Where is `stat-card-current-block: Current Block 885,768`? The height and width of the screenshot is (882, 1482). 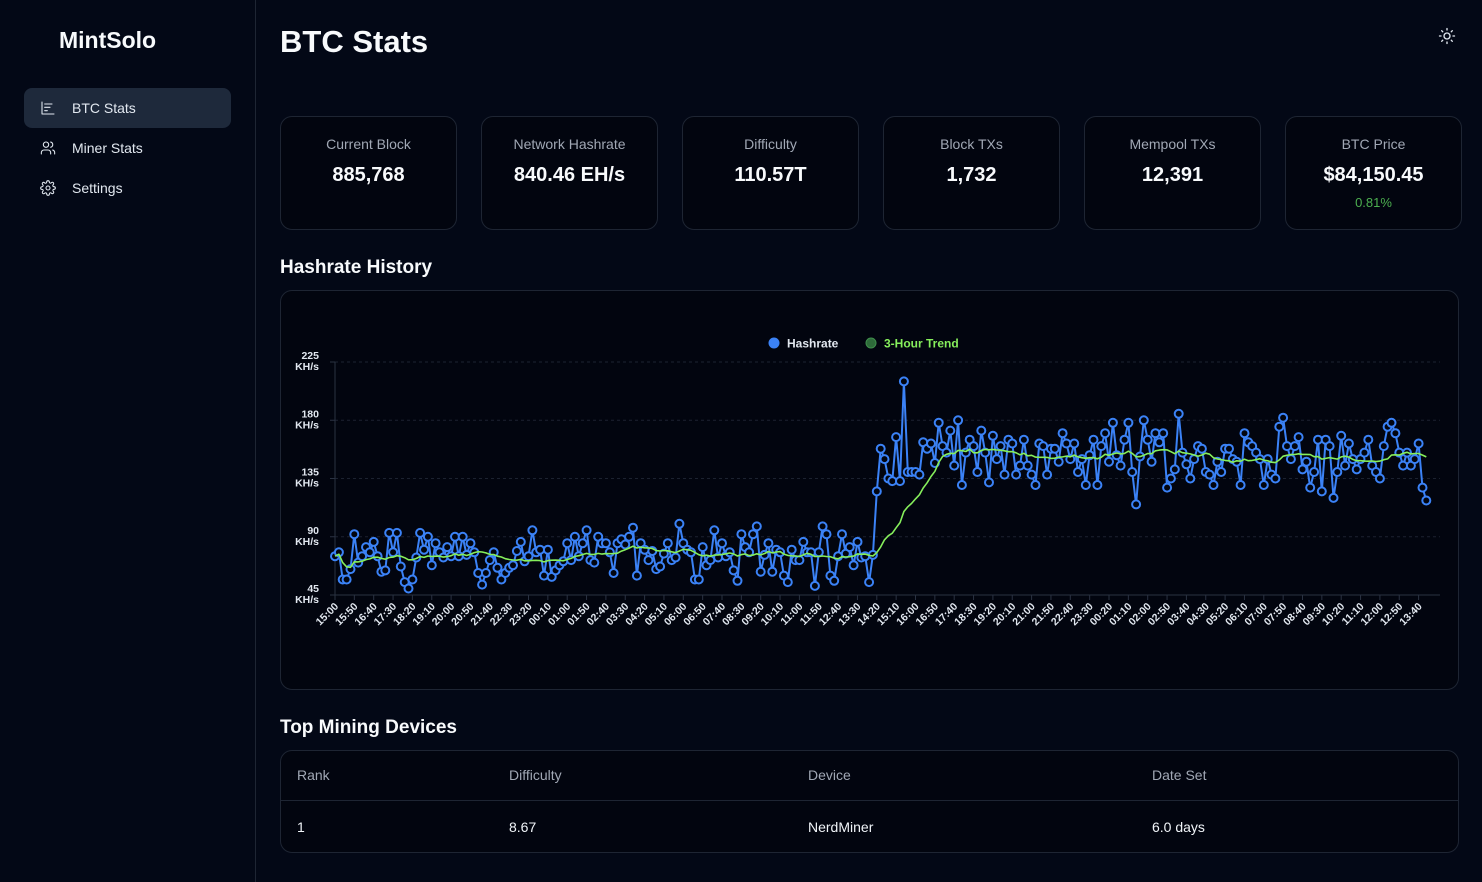
stat-card-current-block: Current Block 885,768 is located at coordinates (368, 173).